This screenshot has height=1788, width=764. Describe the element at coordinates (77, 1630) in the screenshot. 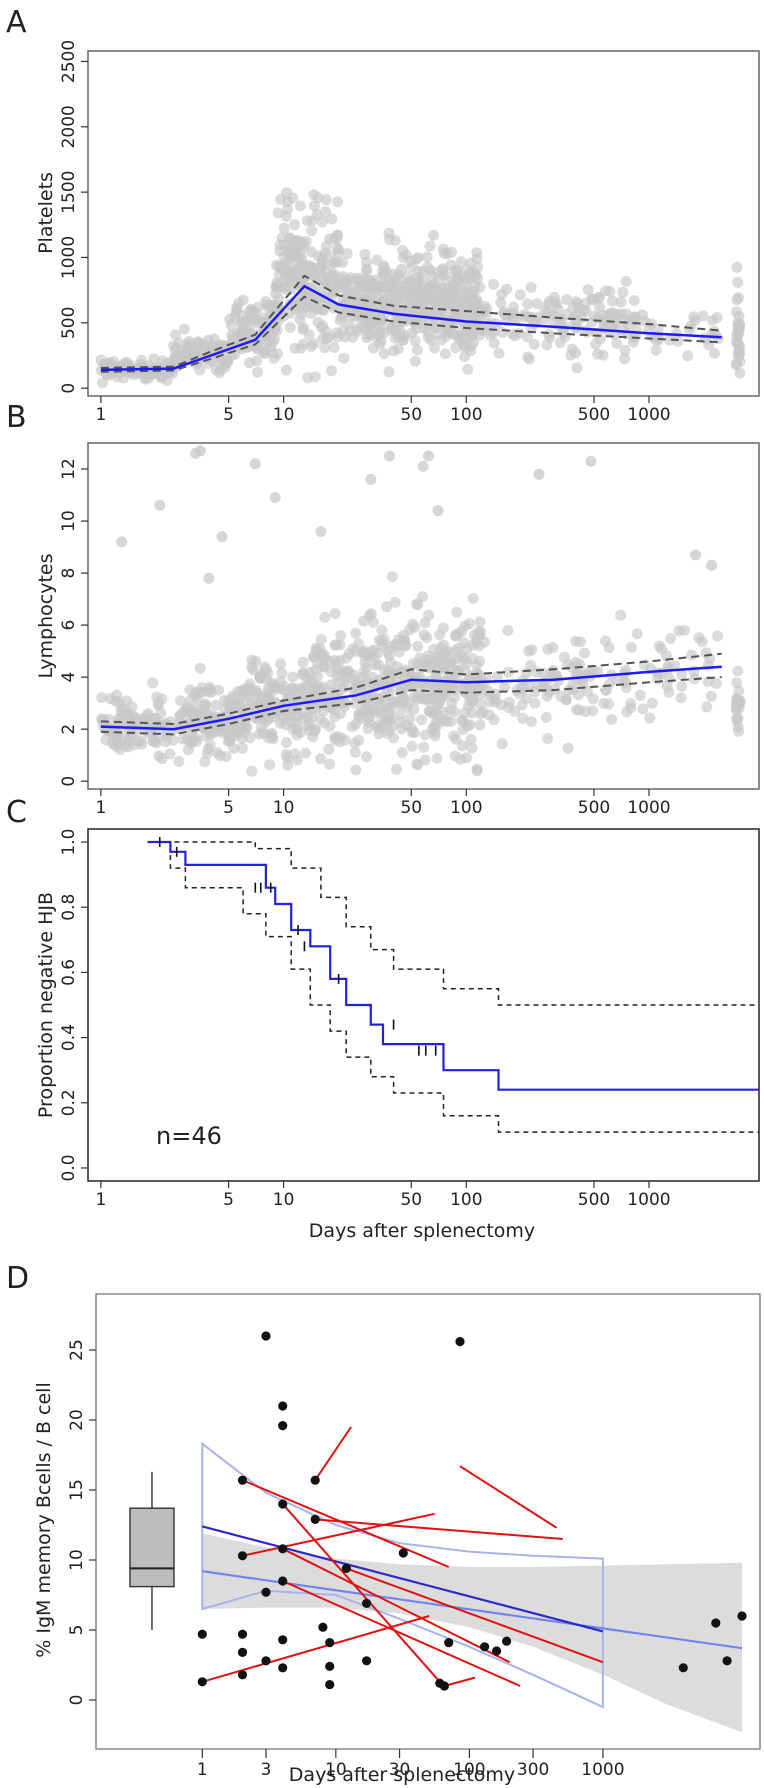

I see `y-tick-label: 5` at that location.